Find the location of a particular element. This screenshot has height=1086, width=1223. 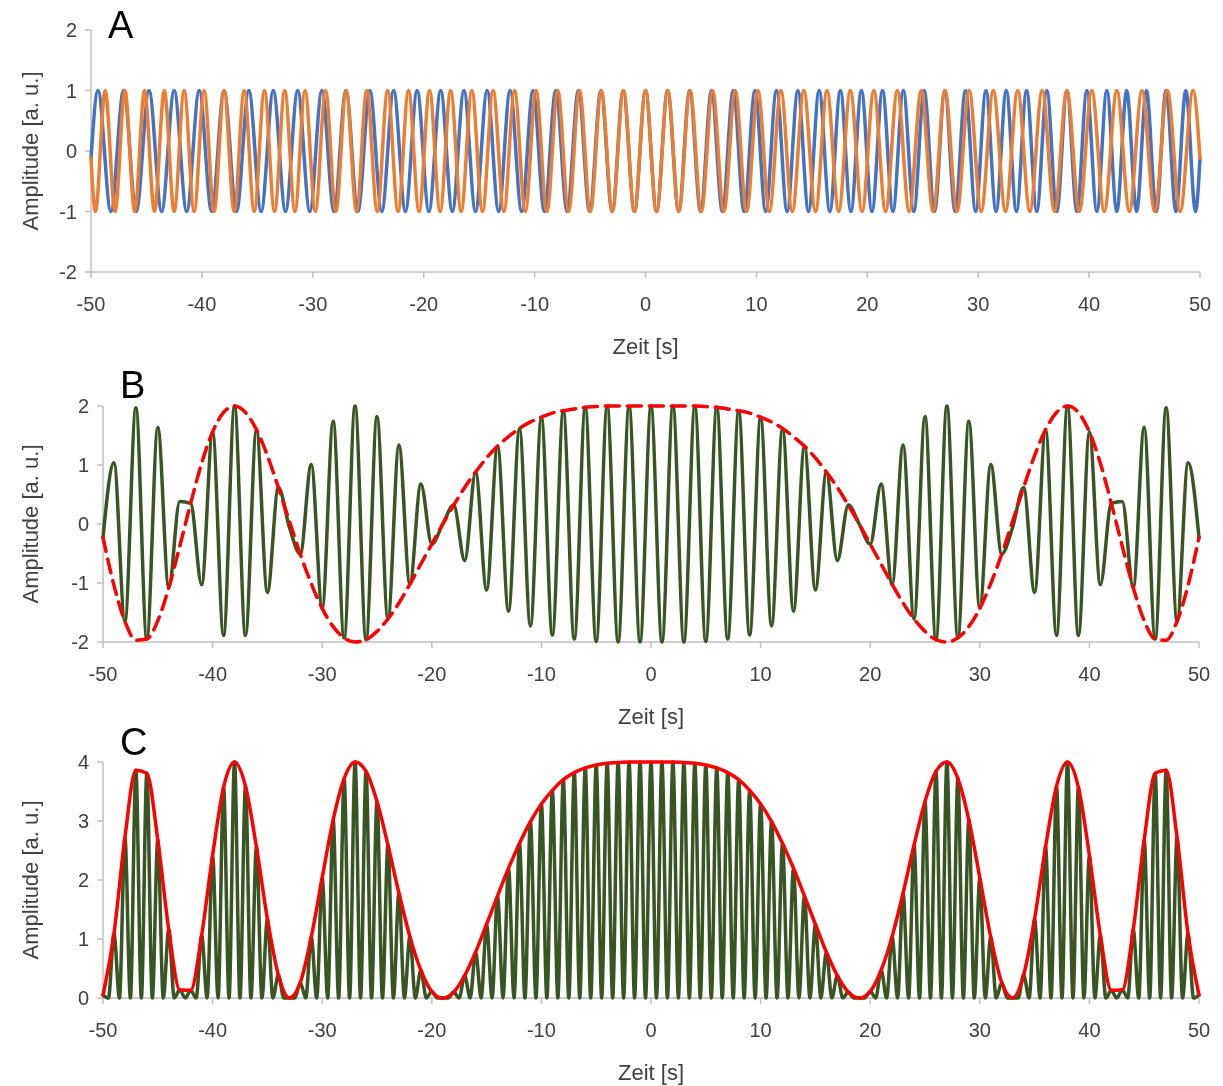

y-tick-label: 3 is located at coordinates (83, 821).